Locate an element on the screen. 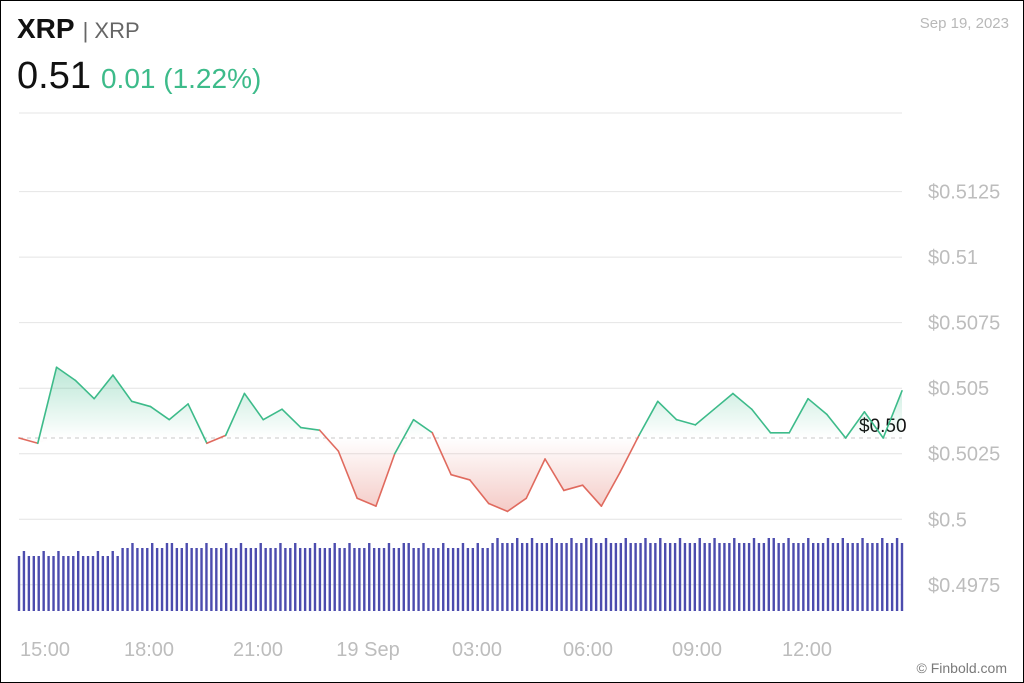 The width and height of the screenshot is (1024, 683). price-area-down is located at coordinates (460, 475).